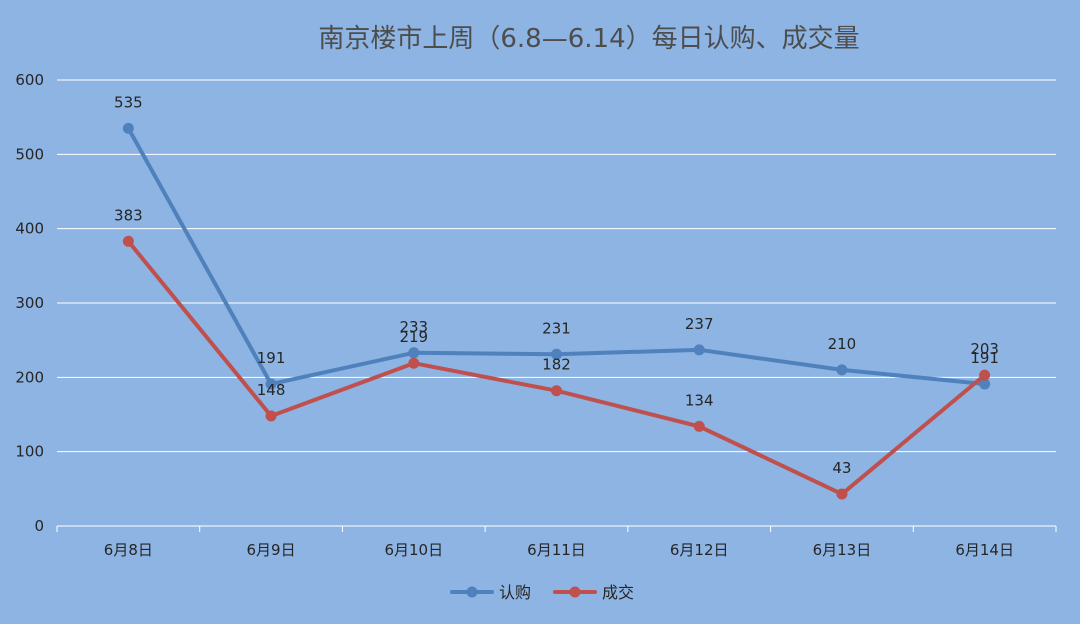 This screenshot has width=1080, height=624. Describe the element at coordinates (29, 377) in the screenshot. I see `y-tick-label: 200` at that location.